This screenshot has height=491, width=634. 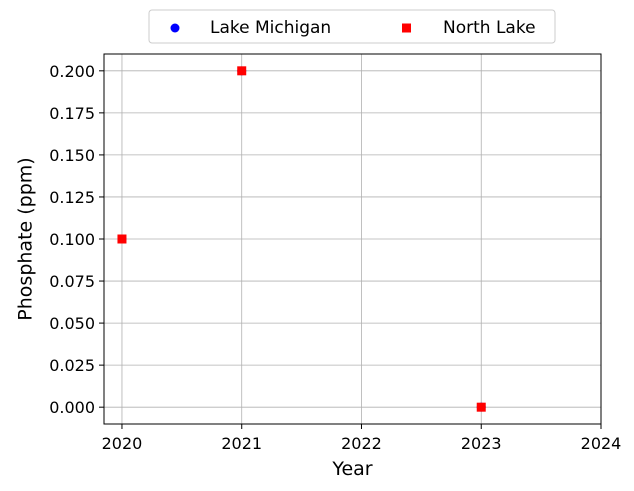 I want to click on x-tick-label: 2023, so click(x=481, y=443).